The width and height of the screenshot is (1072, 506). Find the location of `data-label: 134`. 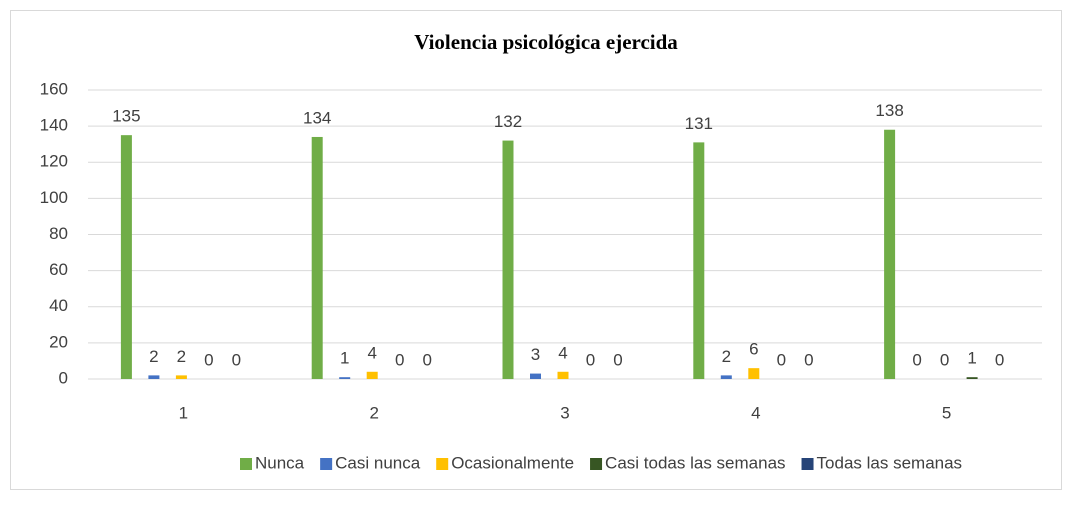

data-label: 134 is located at coordinates (317, 117).